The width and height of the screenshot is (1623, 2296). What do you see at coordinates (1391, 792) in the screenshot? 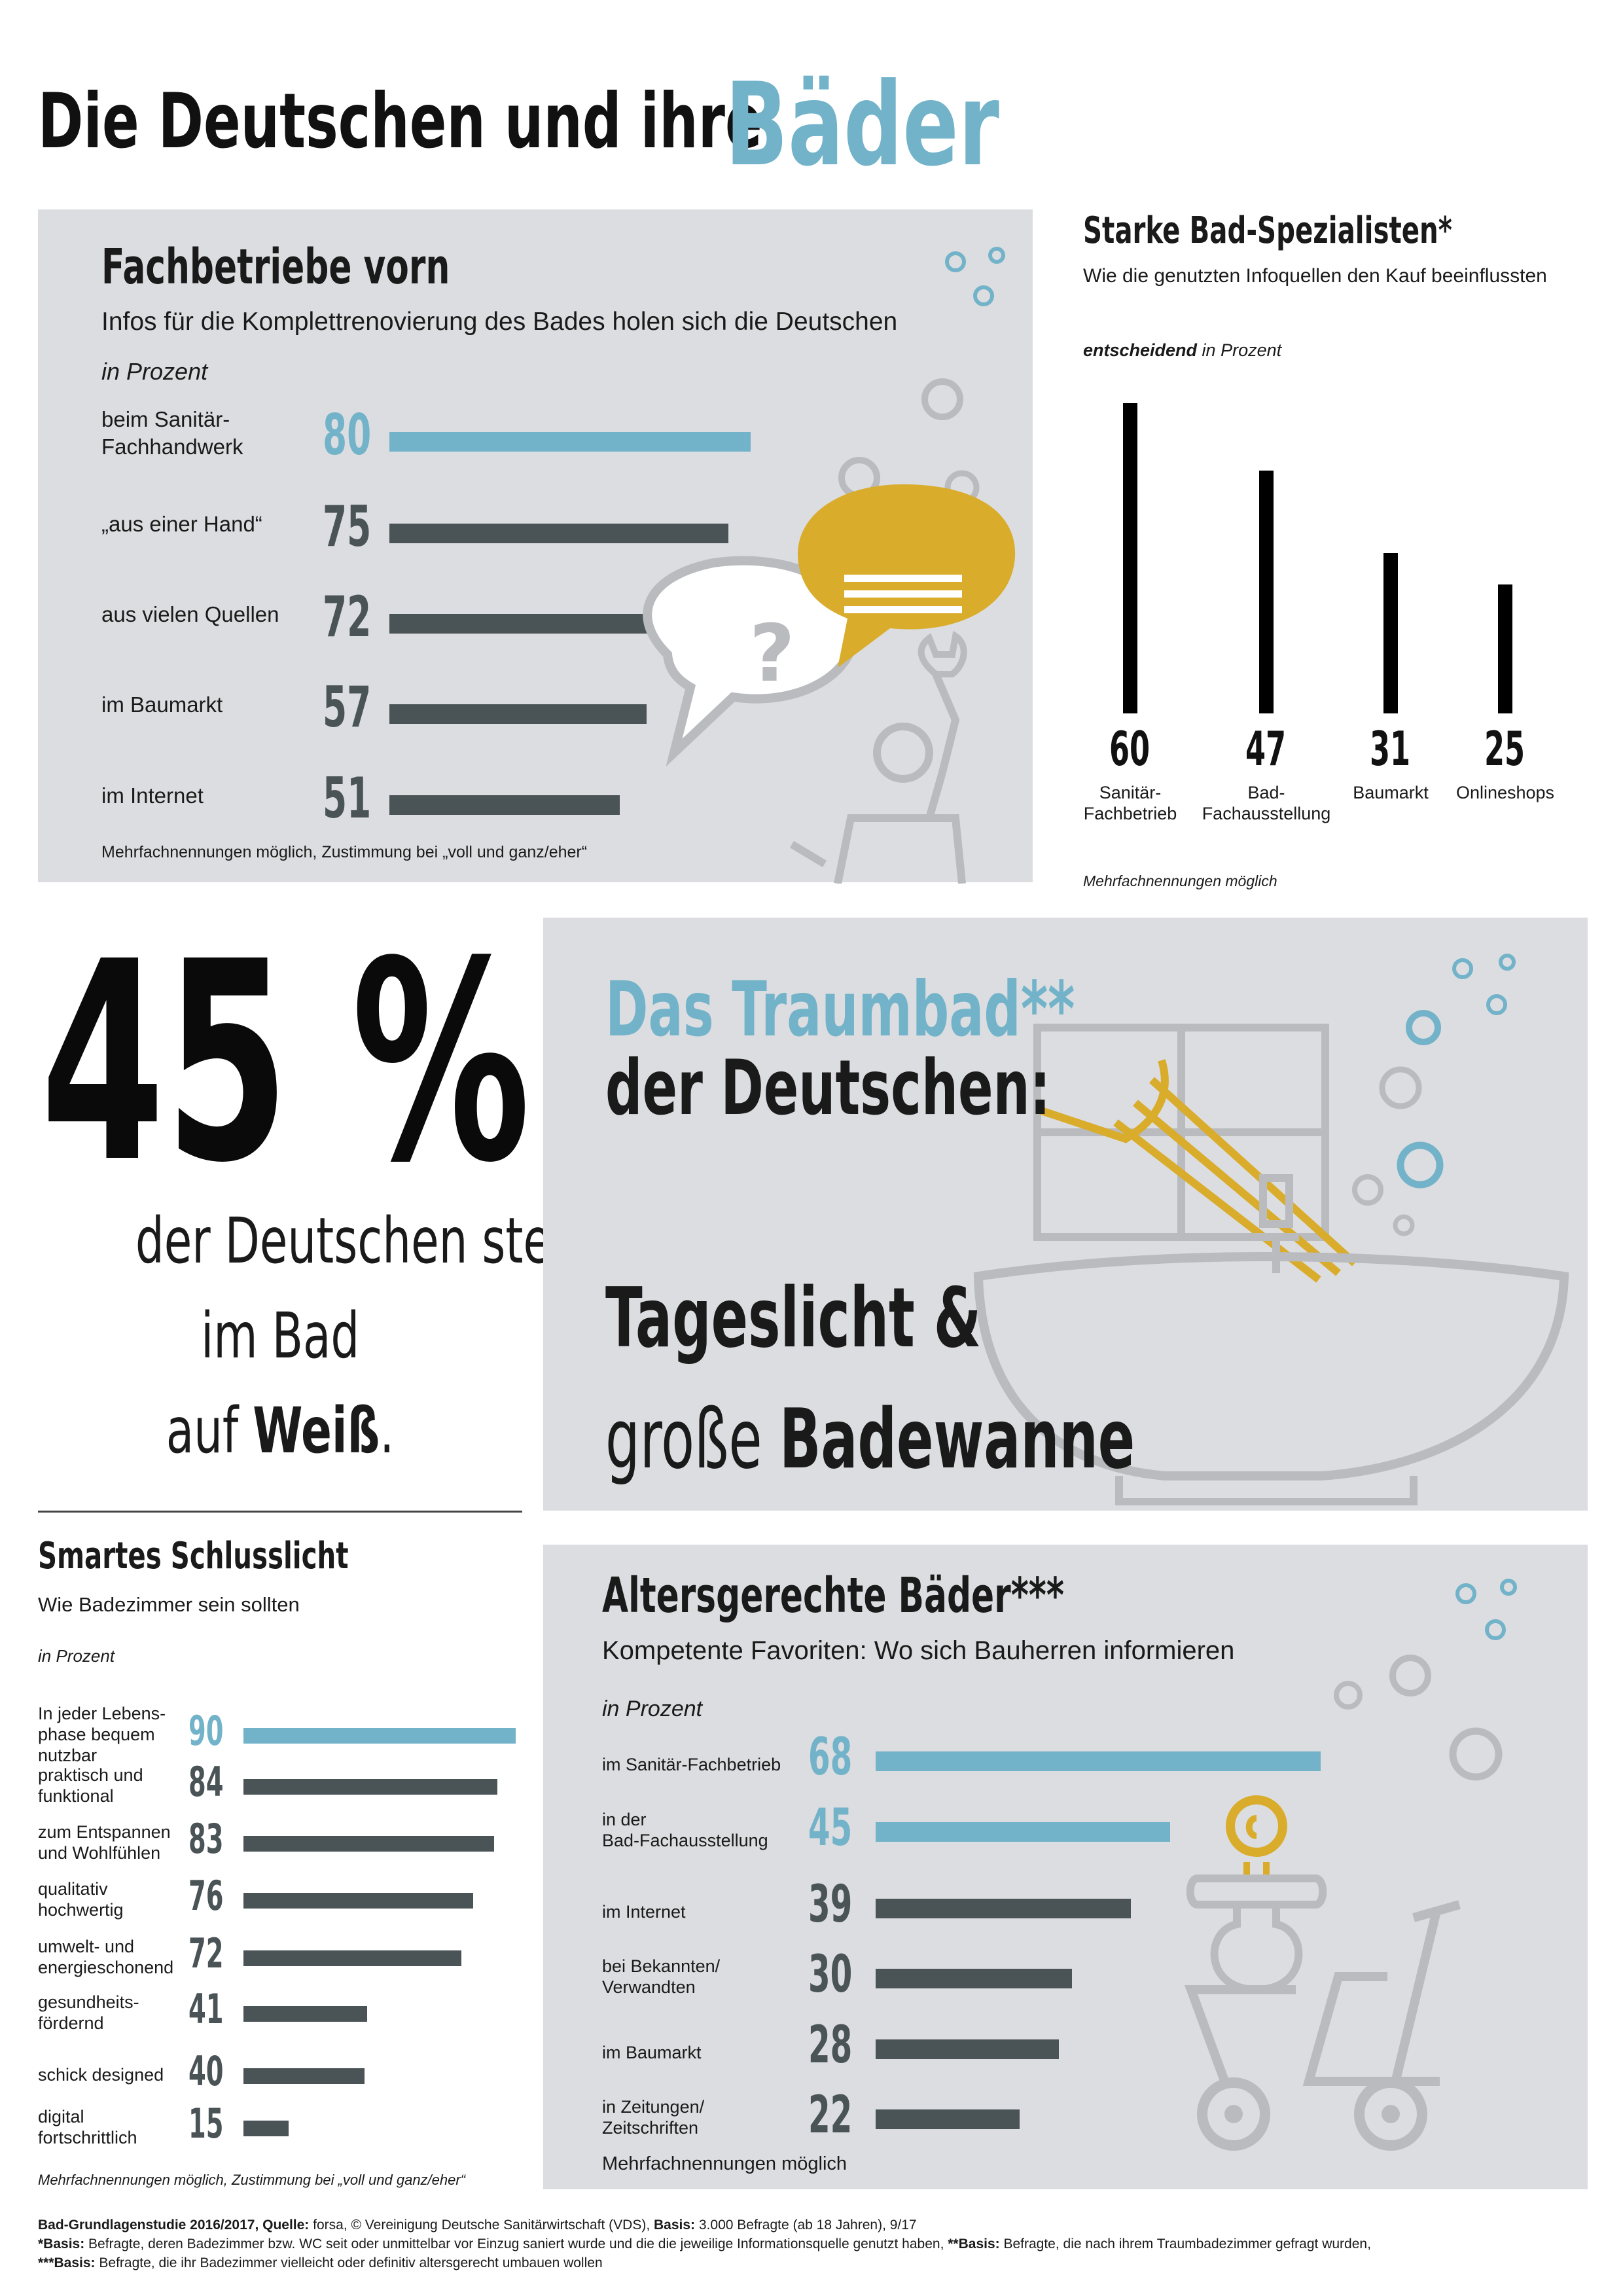
I see `panel2-bar-label: Baumarkt` at bounding box center [1391, 792].